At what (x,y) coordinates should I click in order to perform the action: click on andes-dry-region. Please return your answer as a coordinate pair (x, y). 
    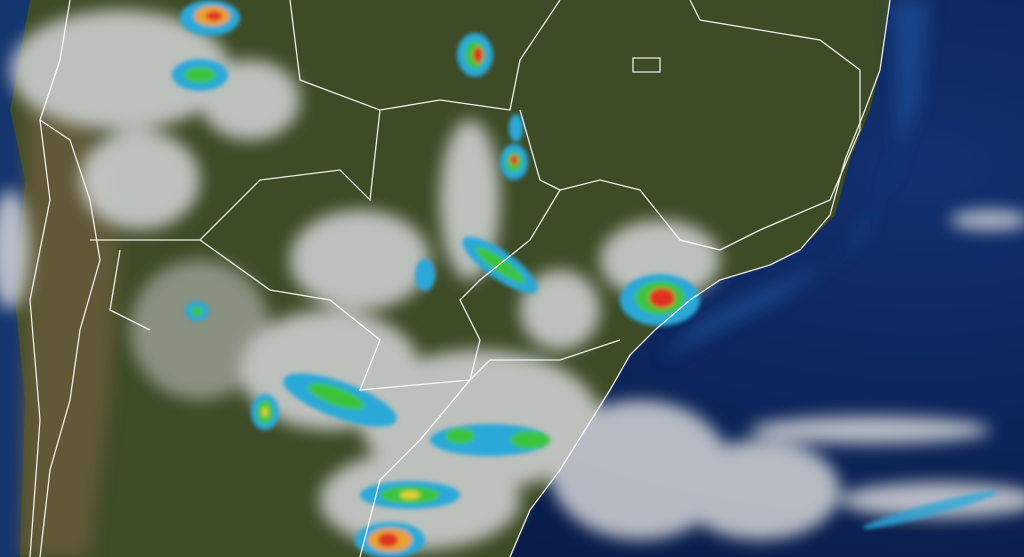
    Looking at the image, I should click on (70, 328).